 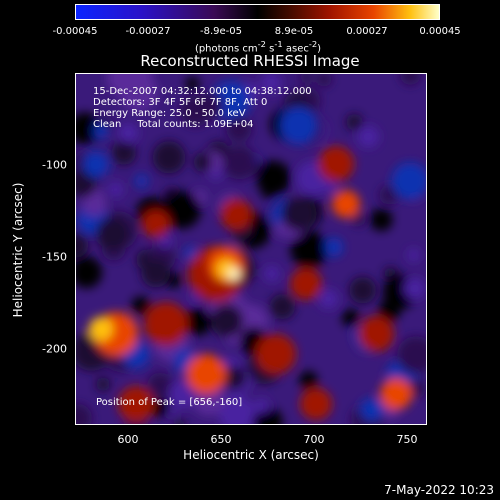 What do you see at coordinates (314, 439) in the screenshot?
I see `x-tick-label: 700` at bounding box center [314, 439].